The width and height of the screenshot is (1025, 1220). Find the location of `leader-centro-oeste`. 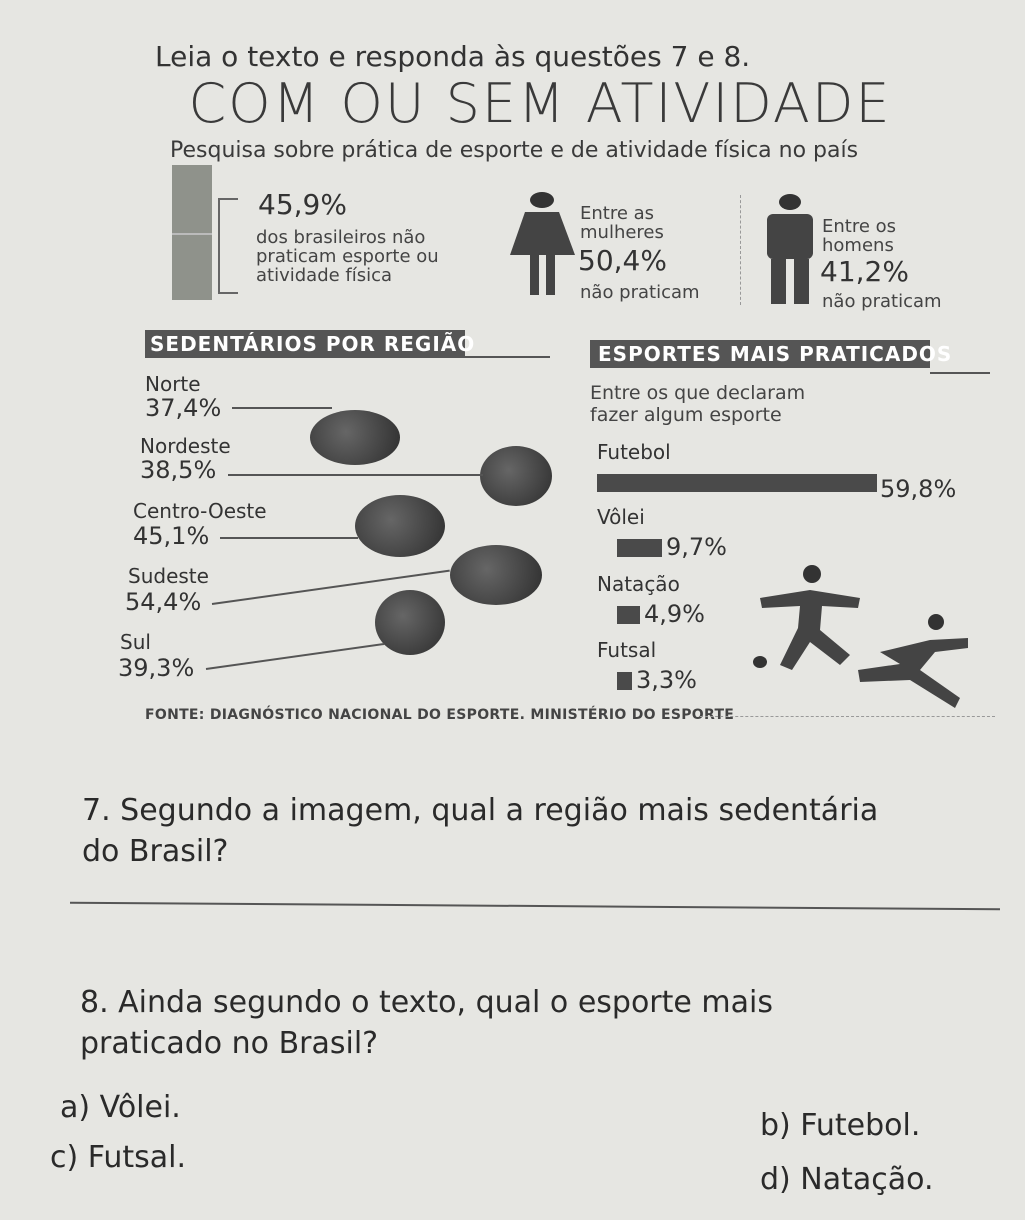

leader-centro-oeste is located at coordinates (289, 538).